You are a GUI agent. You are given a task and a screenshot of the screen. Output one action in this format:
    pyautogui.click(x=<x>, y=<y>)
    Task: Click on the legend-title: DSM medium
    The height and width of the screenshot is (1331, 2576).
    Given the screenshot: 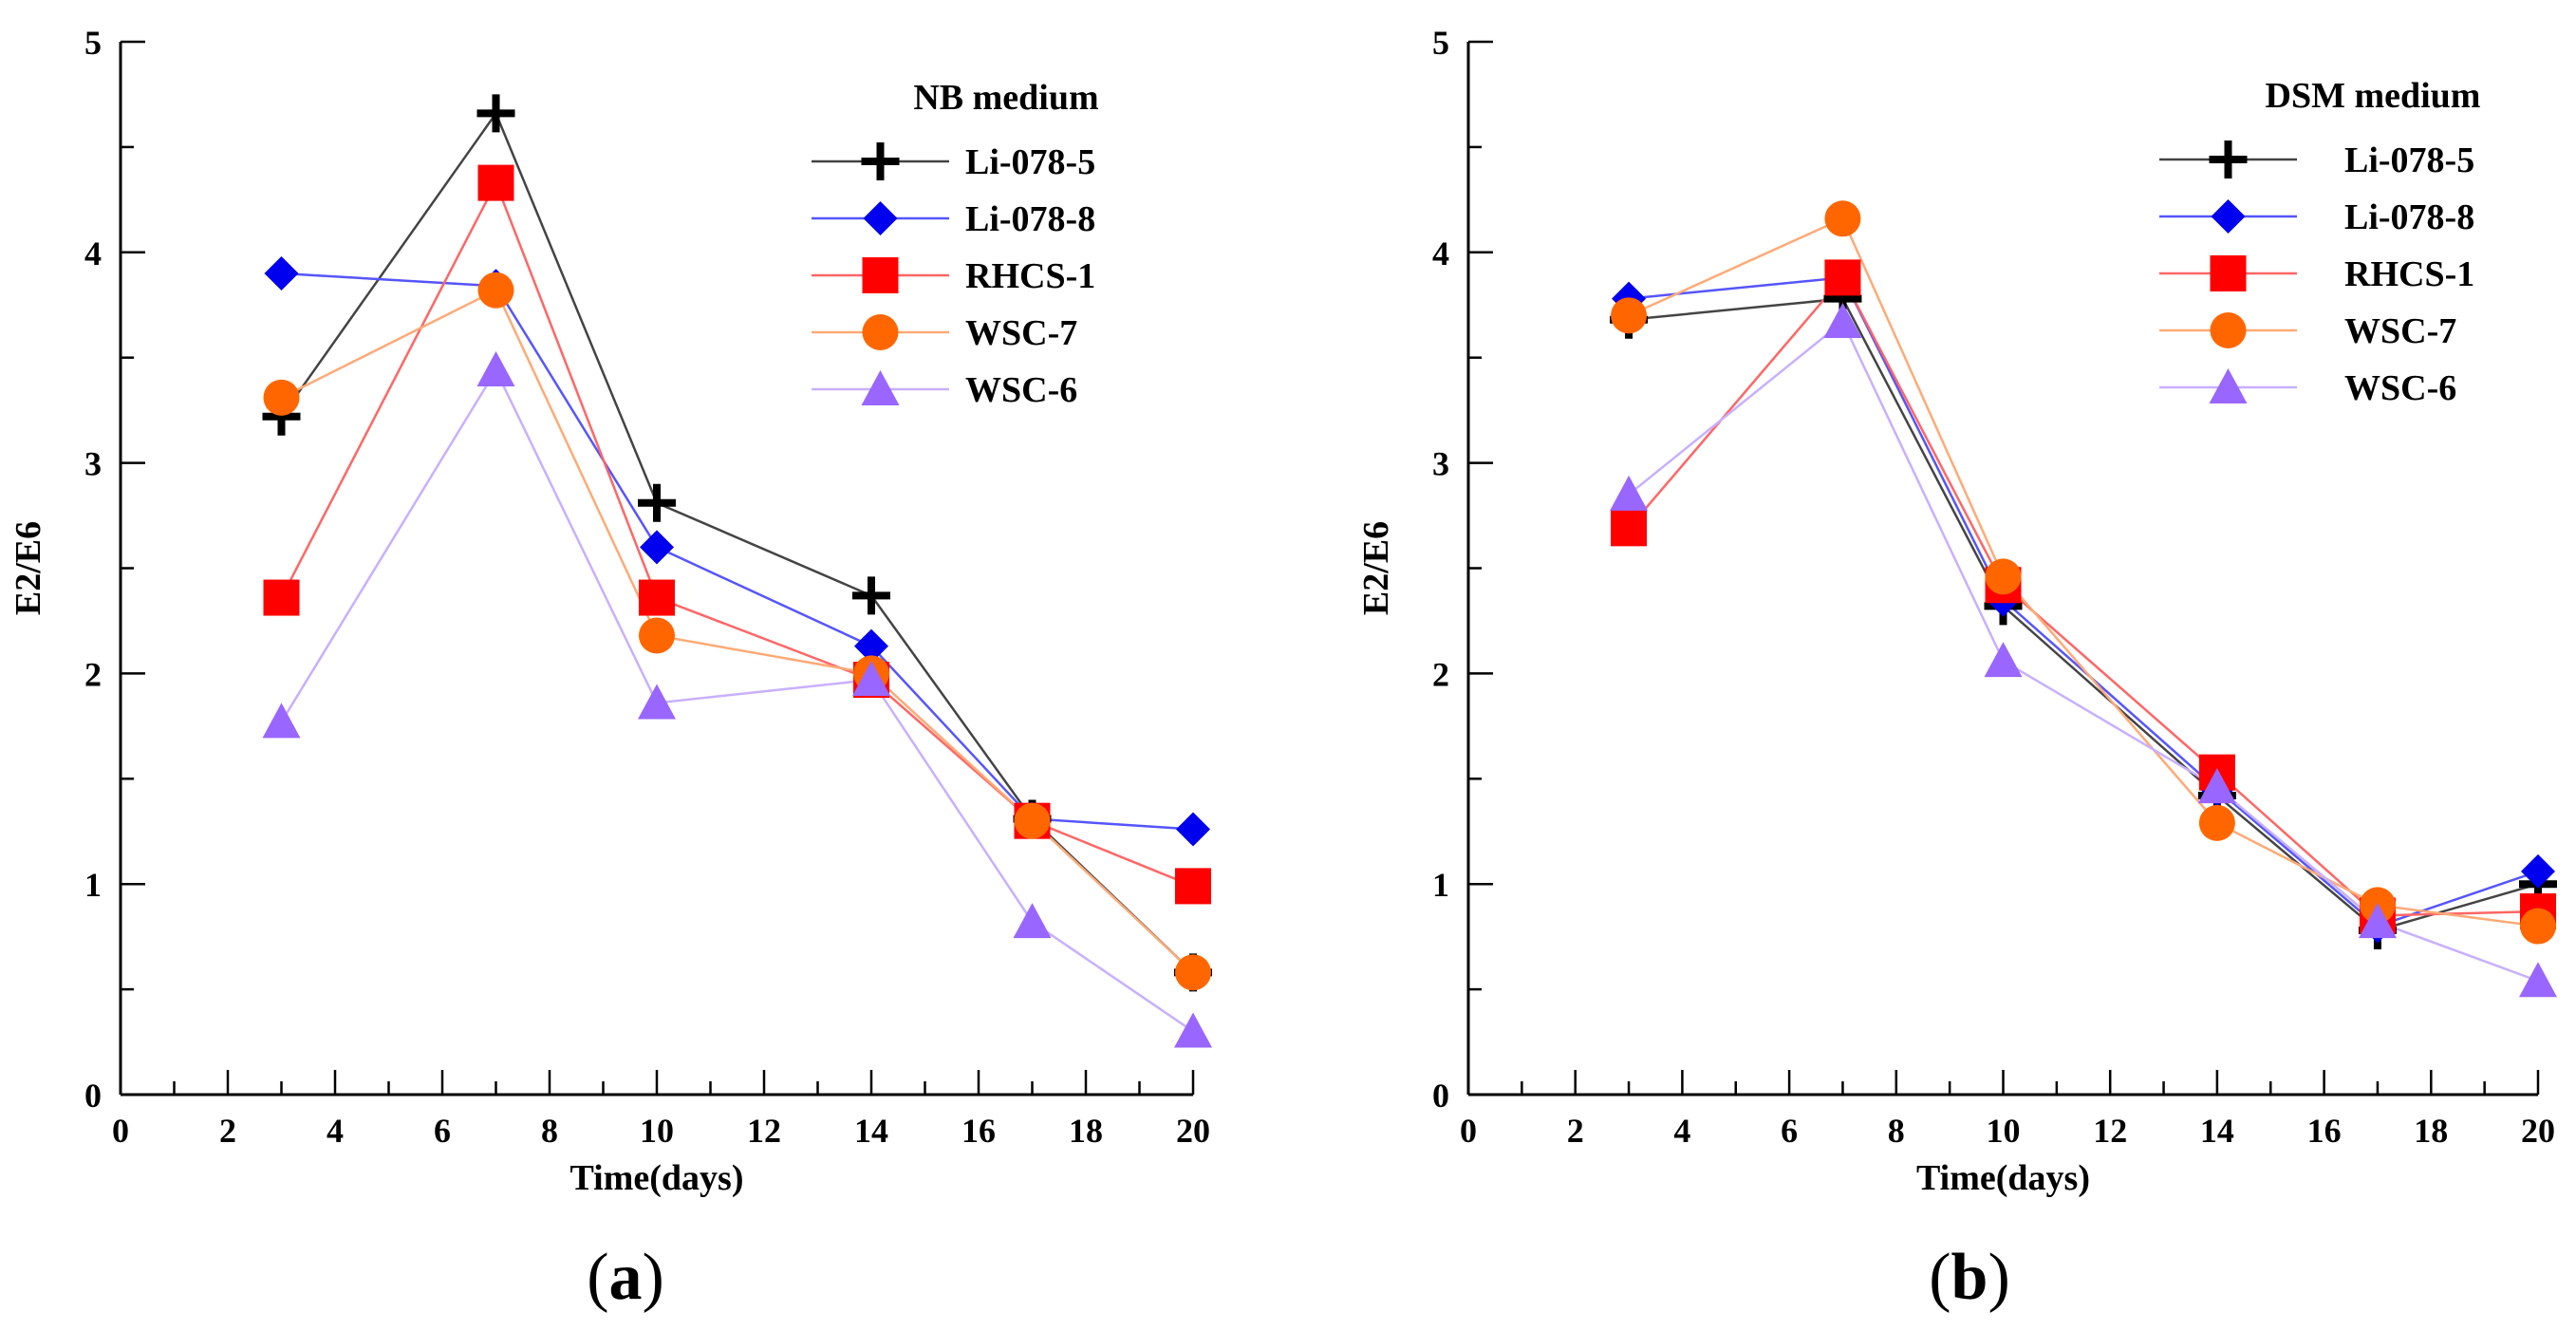 What is the action you would take?
    pyautogui.click(x=2373, y=96)
    